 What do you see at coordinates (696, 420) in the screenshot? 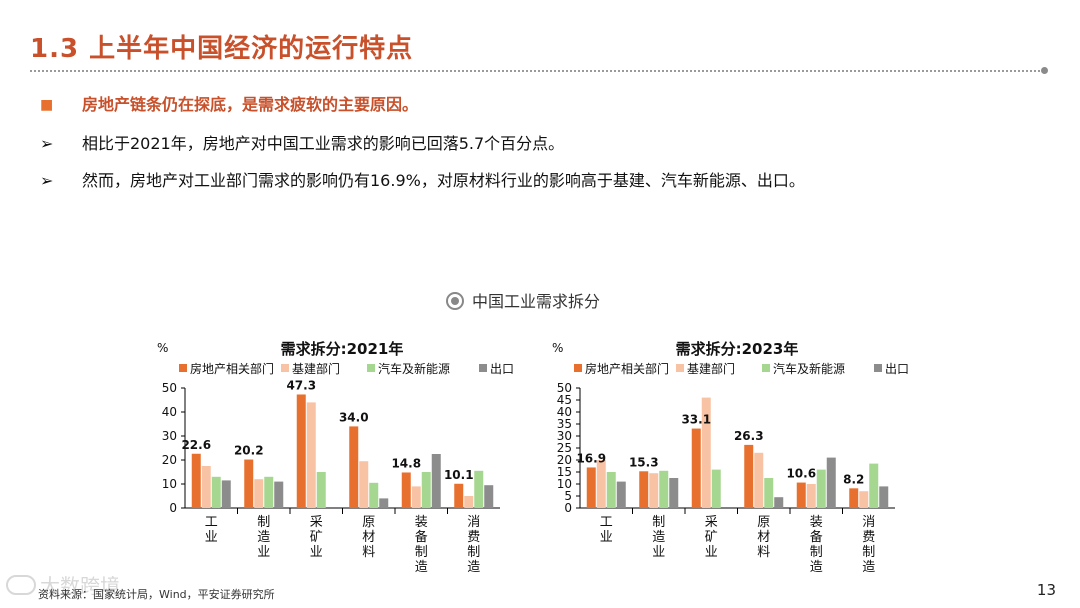
I see `data-label: 33.1` at bounding box center [696, 420].